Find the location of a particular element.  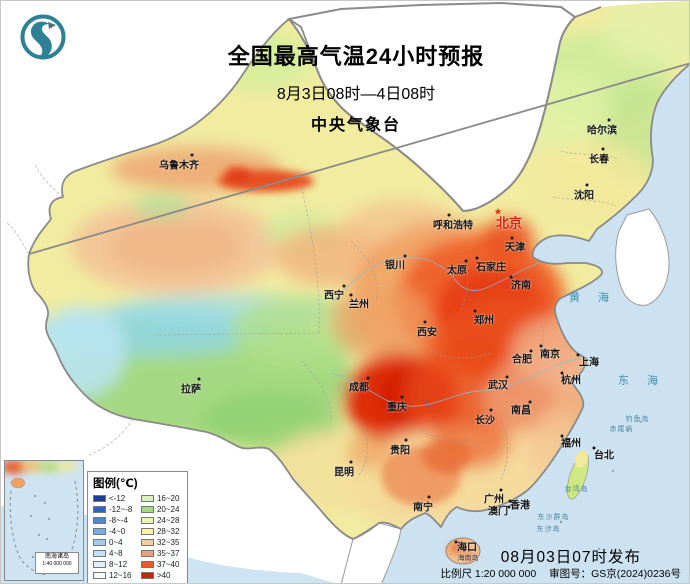

legend-item: 0~4 is located at coordinates (114, 542).